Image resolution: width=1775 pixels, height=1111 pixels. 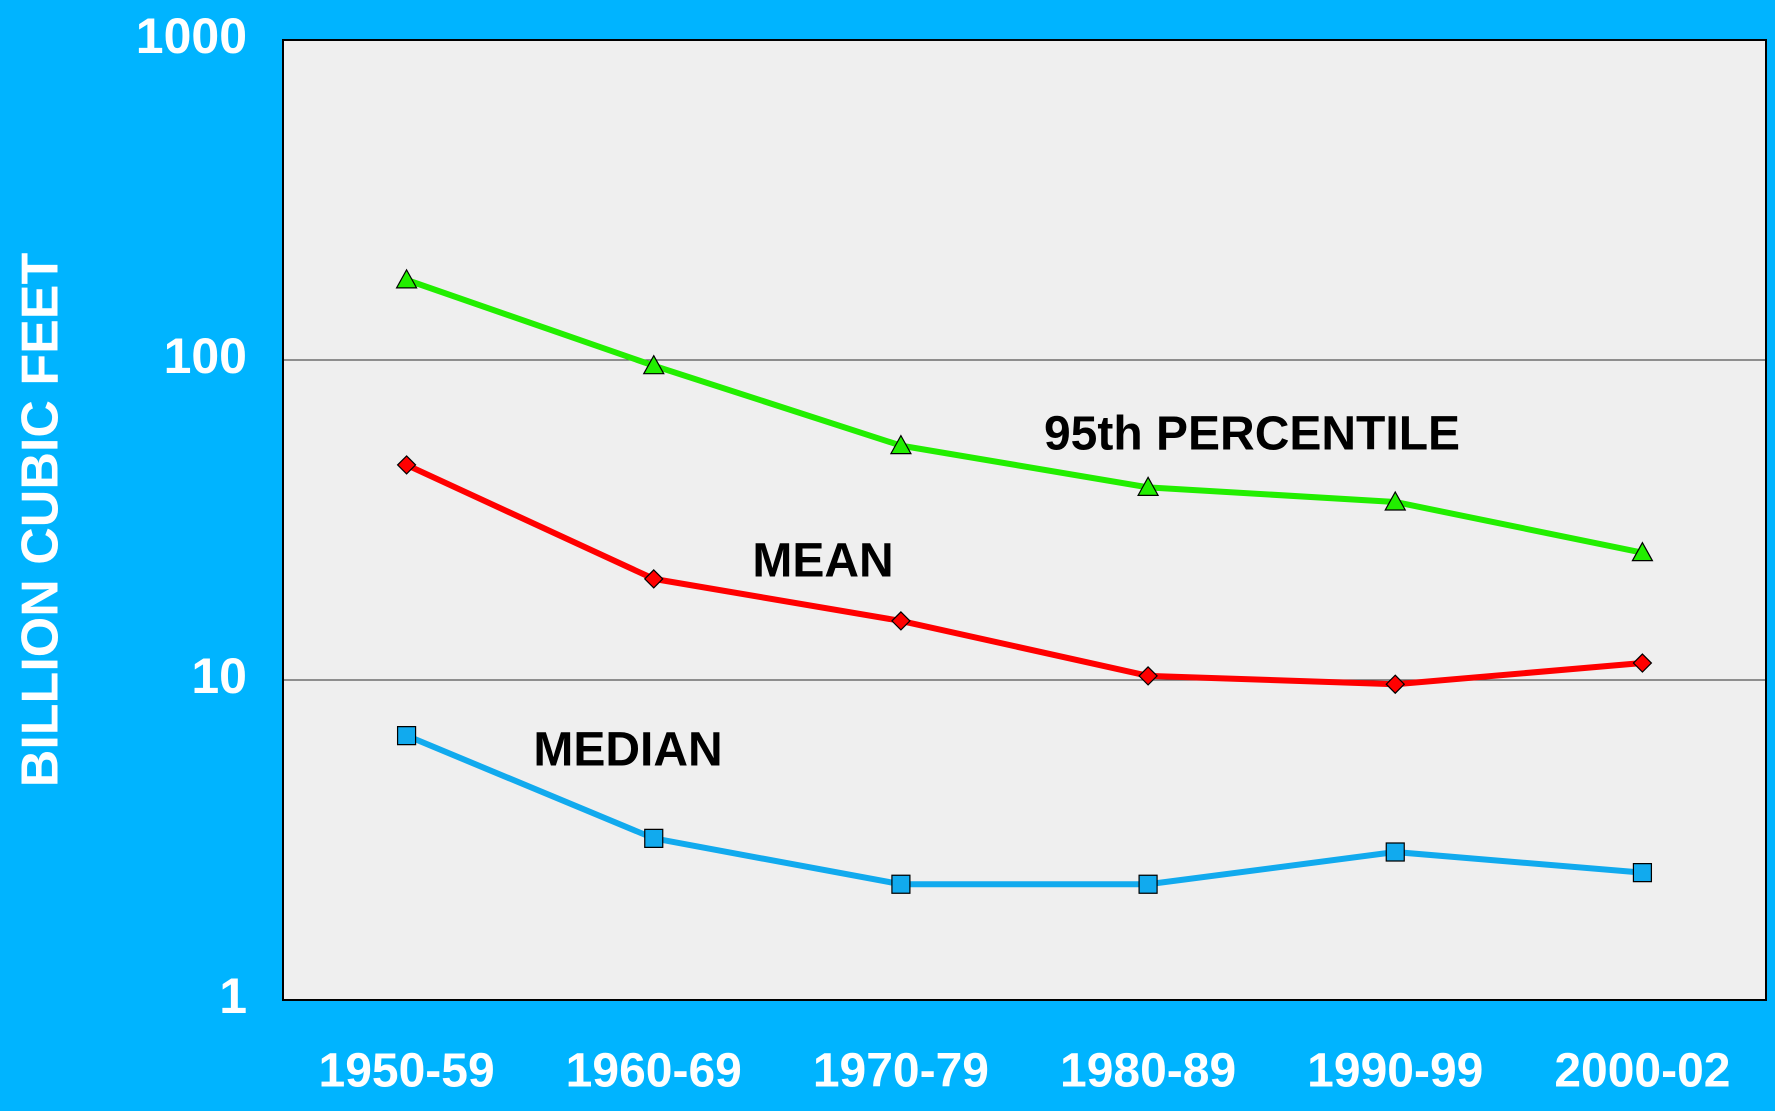 I want to click on y-axis-label: BILLION CUBIC FEET, so click(x=41, y=520).